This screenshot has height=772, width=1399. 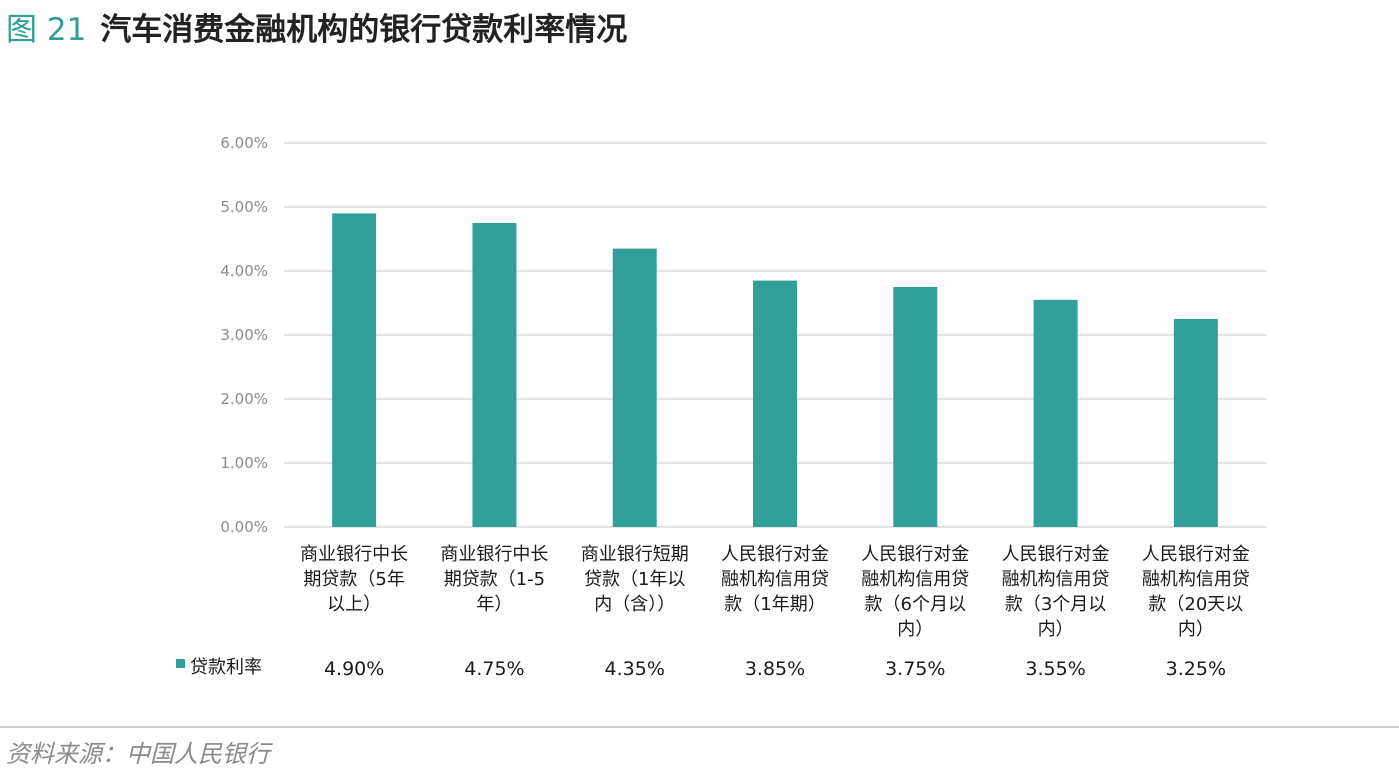 What do you see at coordinates (354, 579) in the screenshot?
I see `category-label: 商业银行中长期贷款（5年以上）` at bounding box center [354, 579].